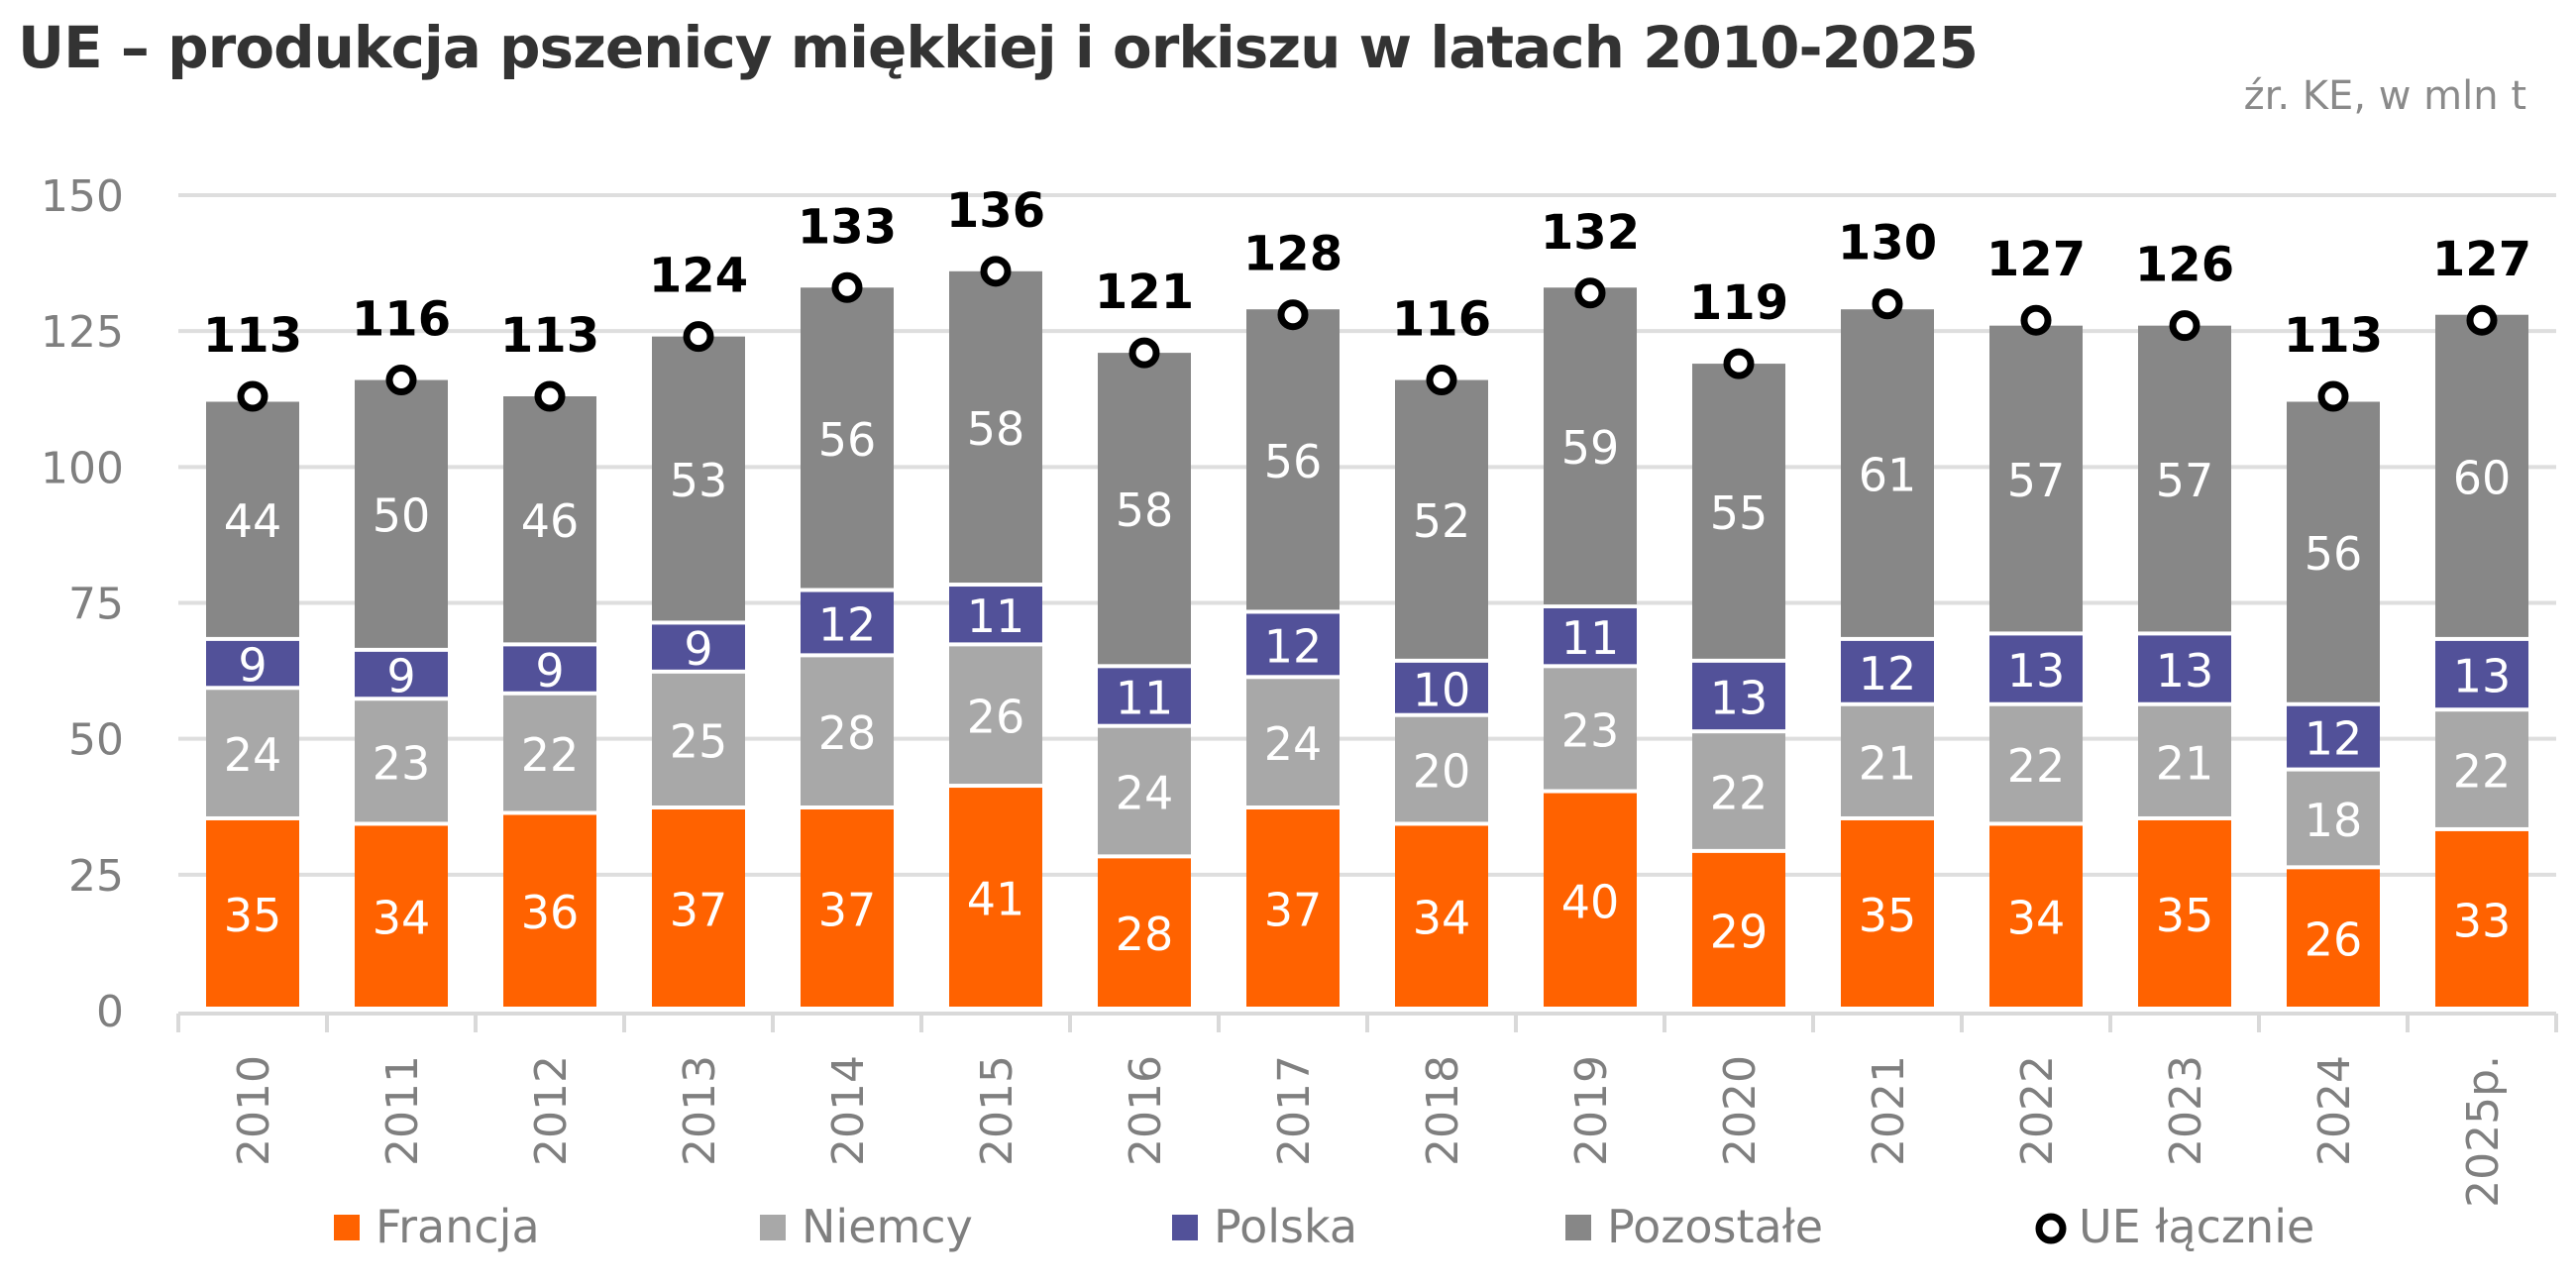 Image resolution: width=2576 pixels, height=1288 pixels. I want to click on total-value-label: 136, so click(995, 211).